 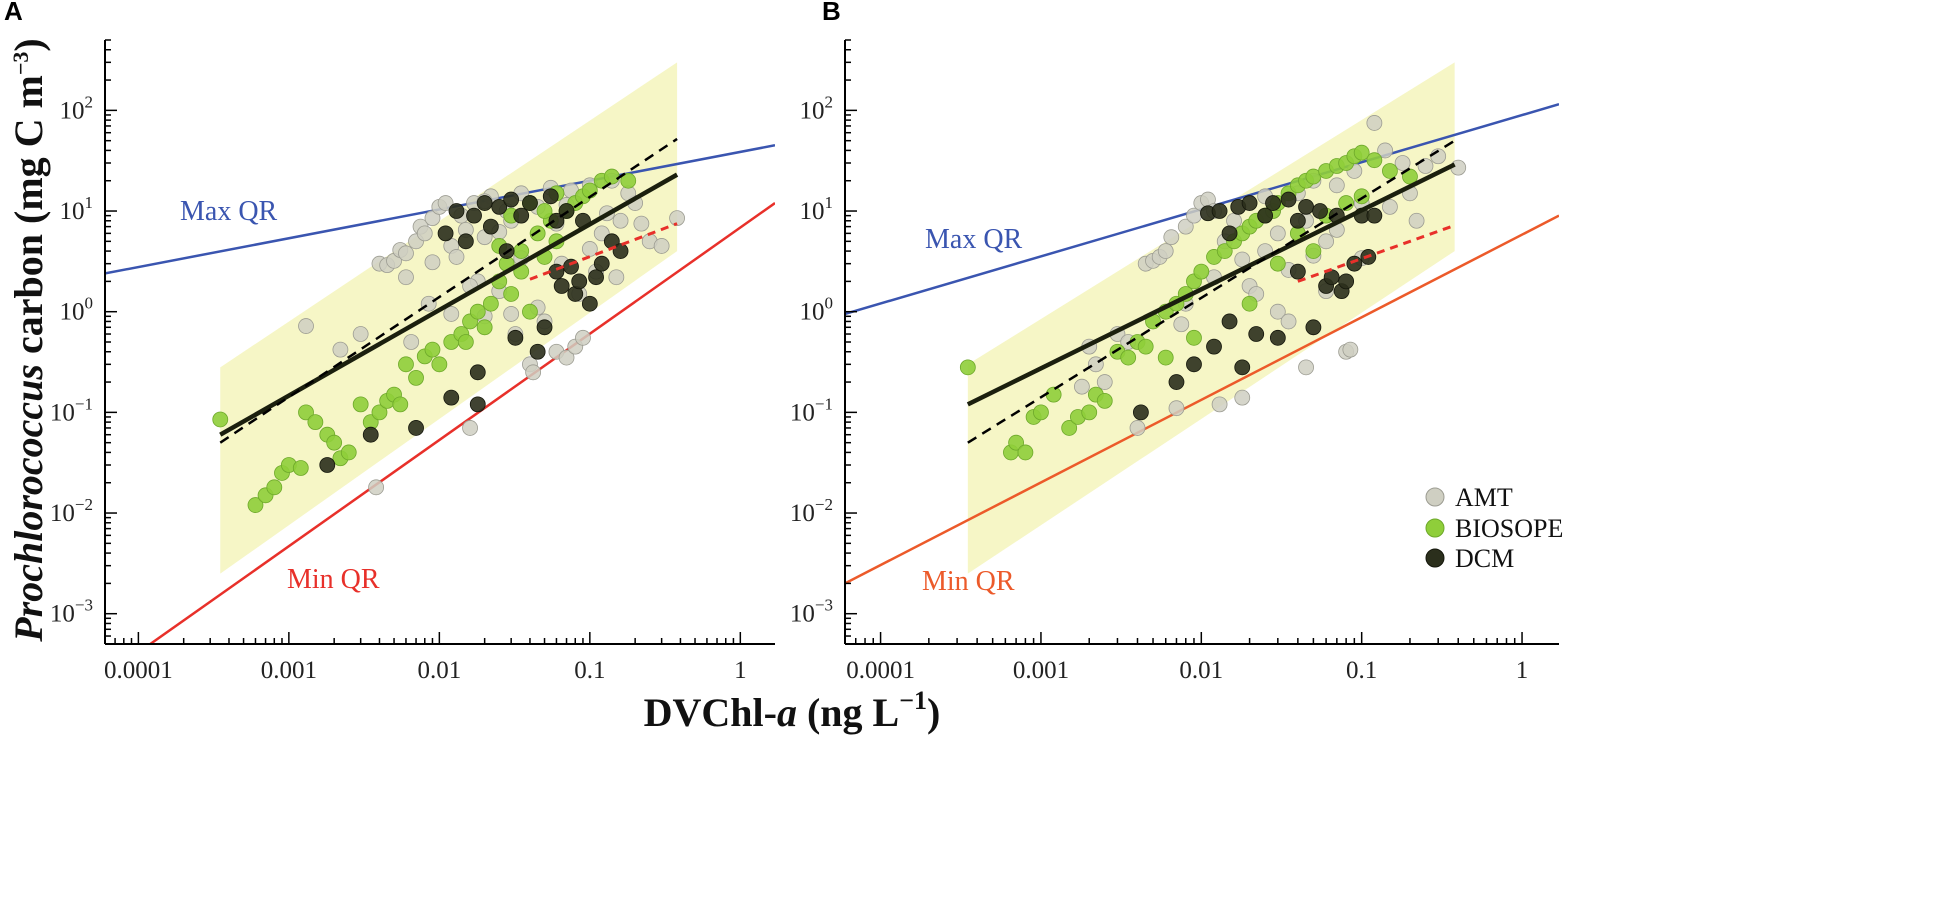 I want to click on panel-b-letter: B, so click(x=831, y=13).